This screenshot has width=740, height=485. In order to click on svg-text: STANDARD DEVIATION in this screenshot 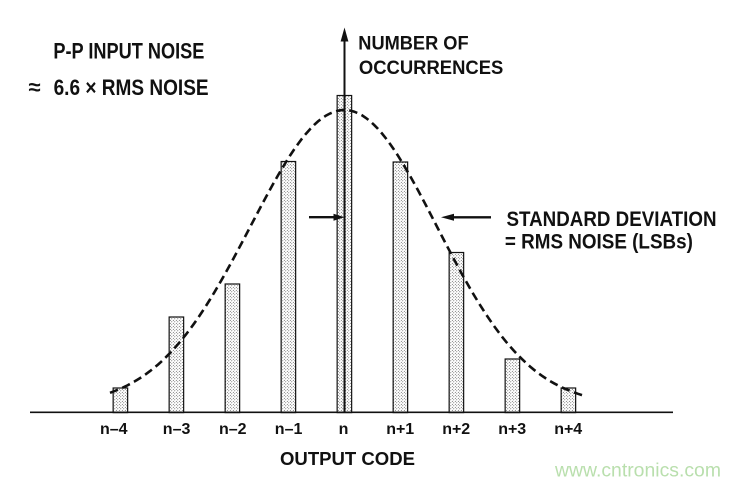, I will do `click(612, 219)`.